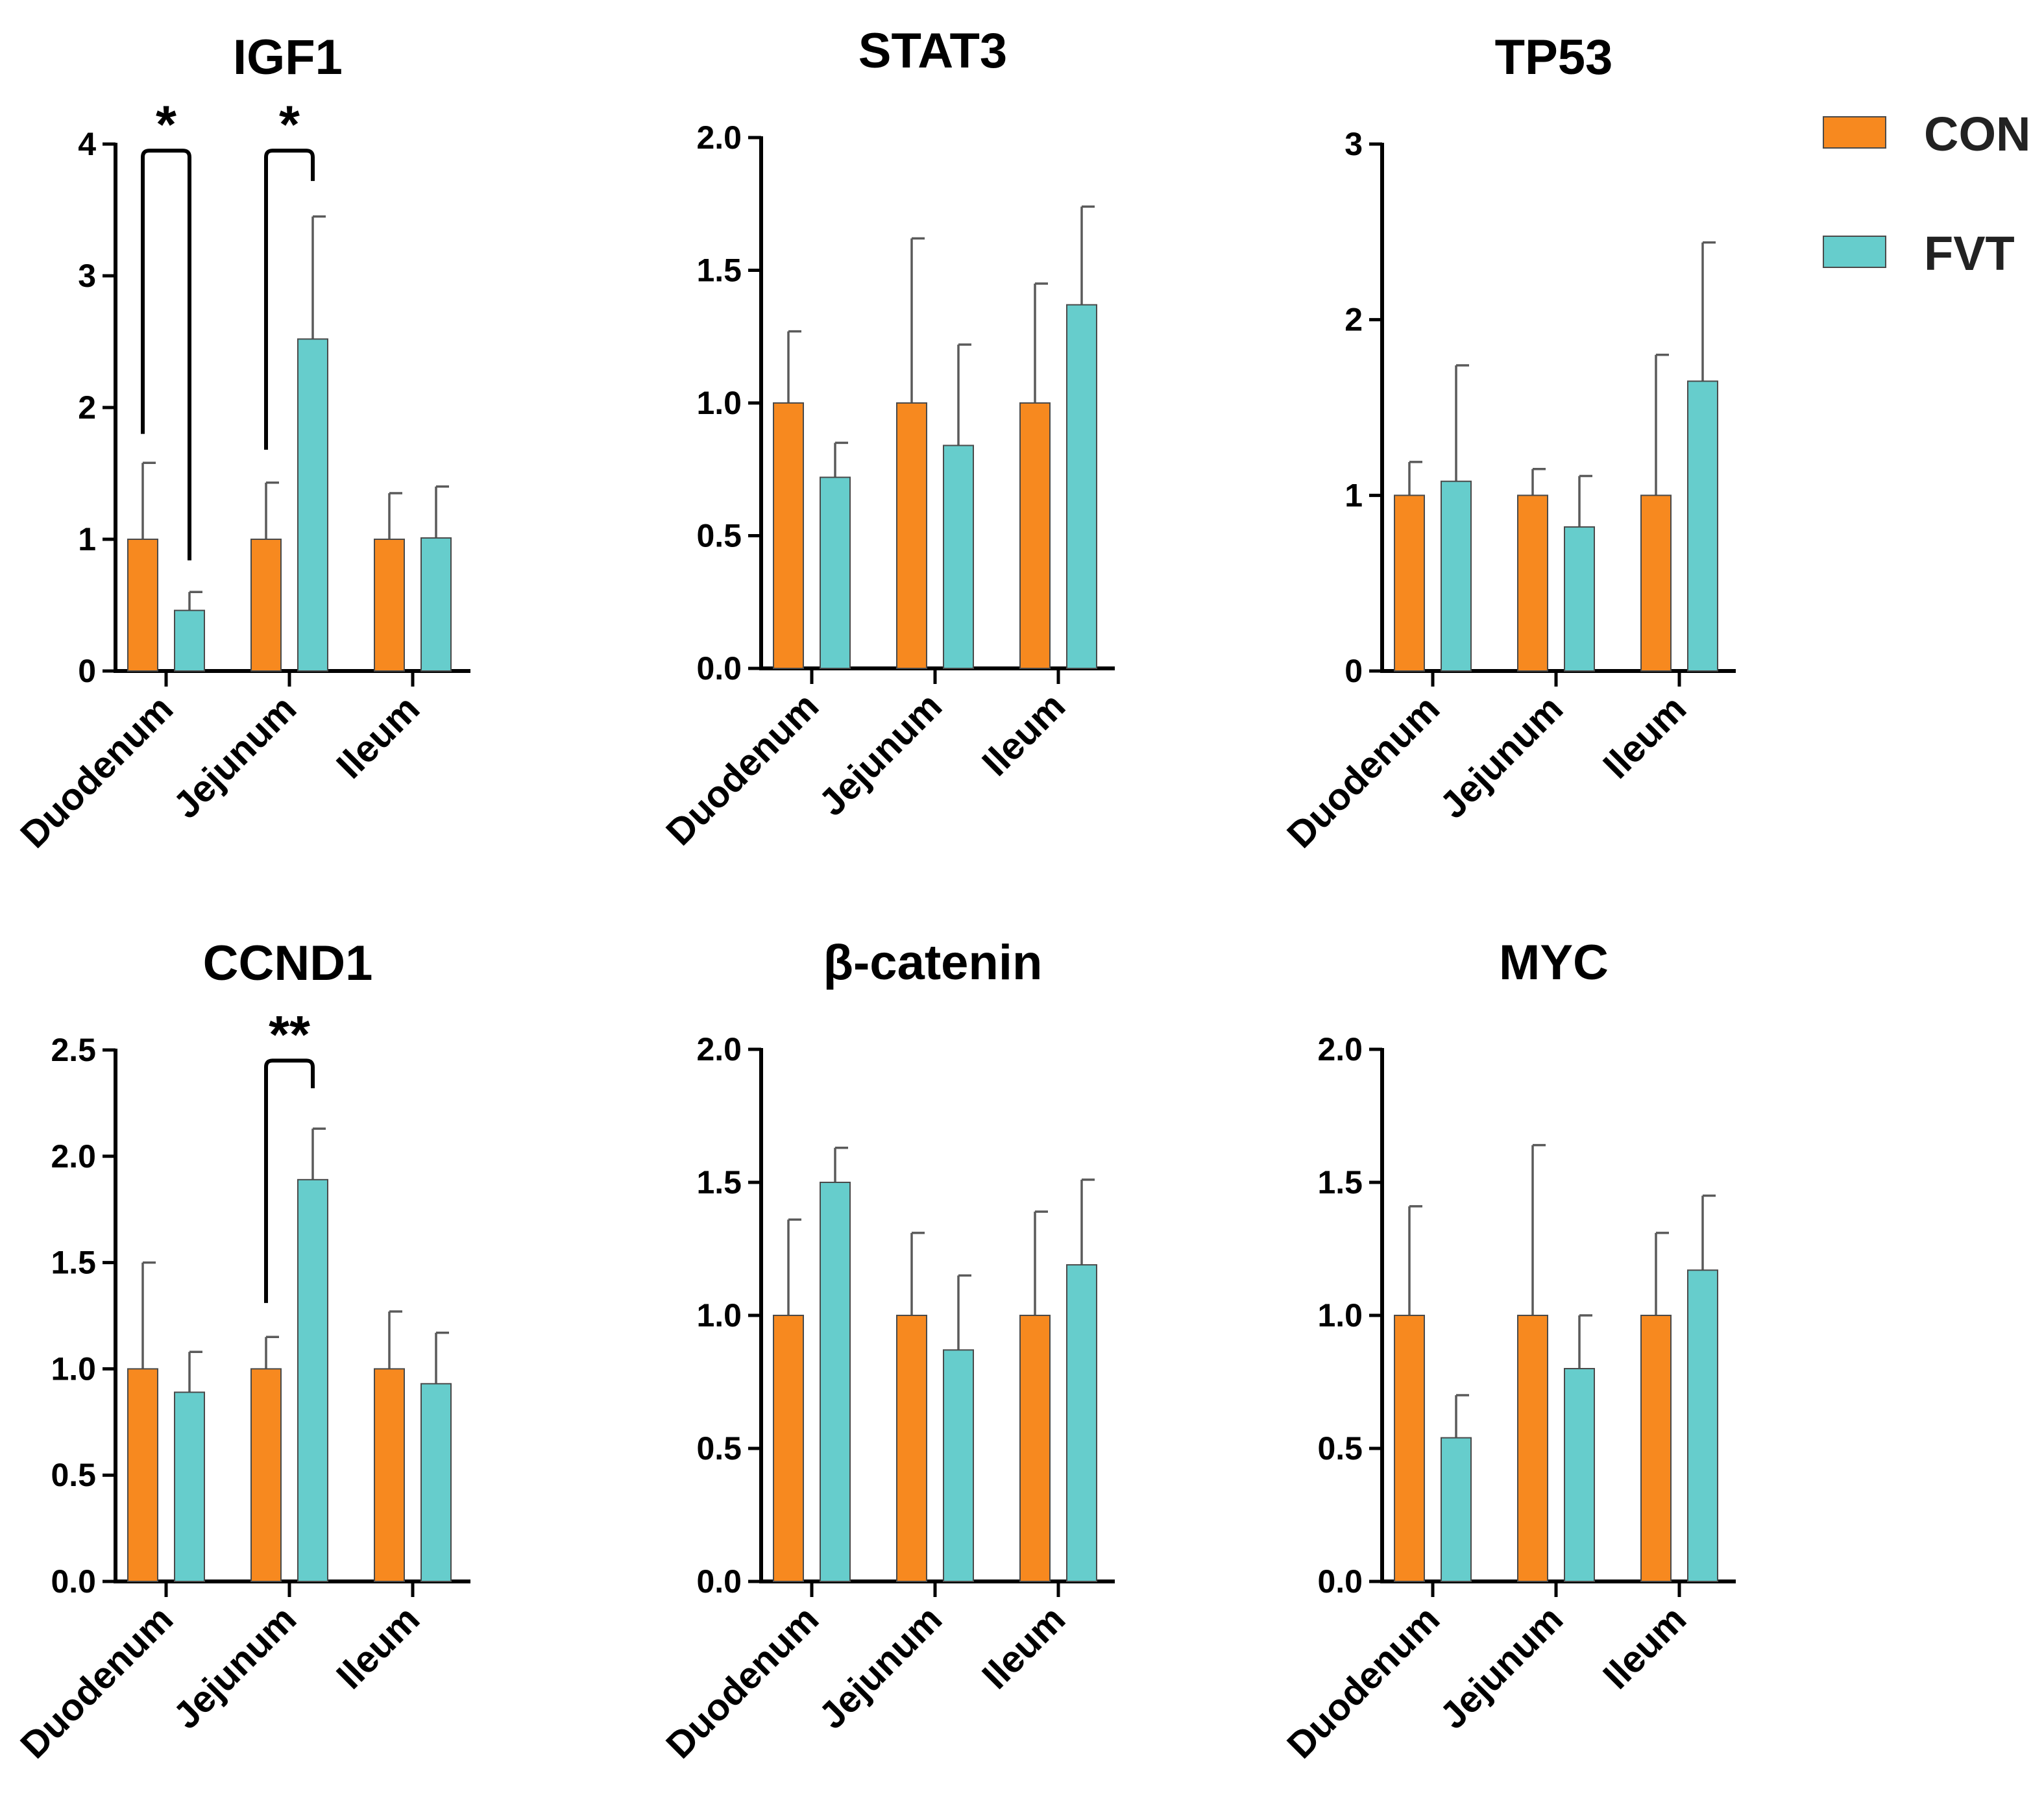 This screenshot has height=1793, width=2044. Describe the element at coordinates (1926, 193) in the screenshot. I see `legend: CON FVT` at that location.